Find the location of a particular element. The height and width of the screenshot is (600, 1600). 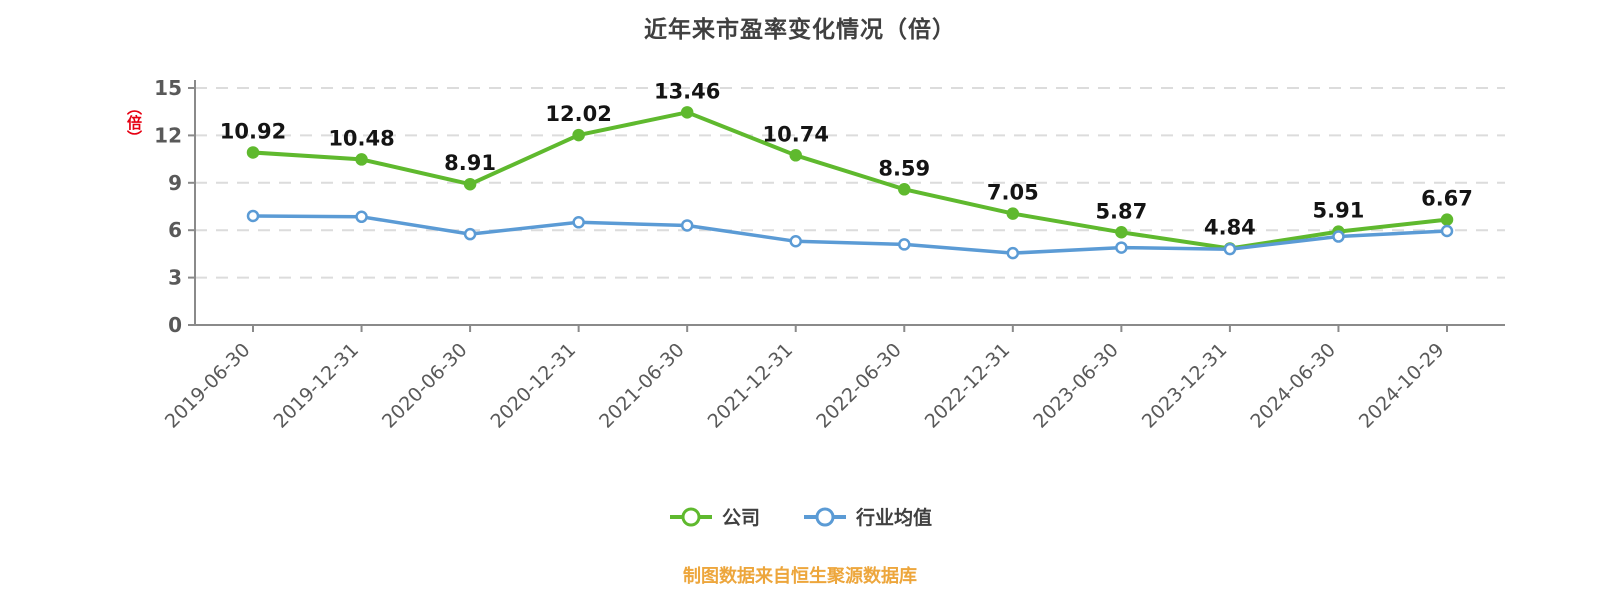

x-tick-label: 2020-06-30 is located at coordinates (425, 386).